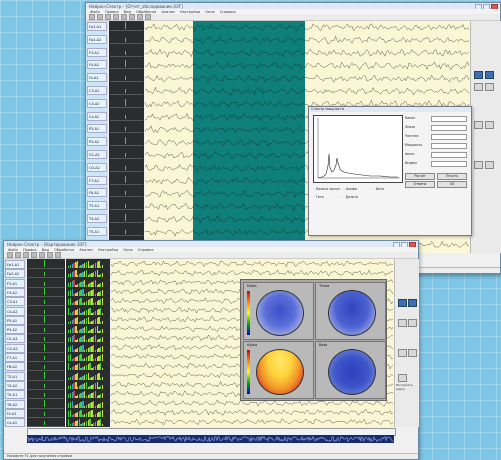 This screenshot has height=460, width=501. I want to click on filter-icon, so click(140, 17).